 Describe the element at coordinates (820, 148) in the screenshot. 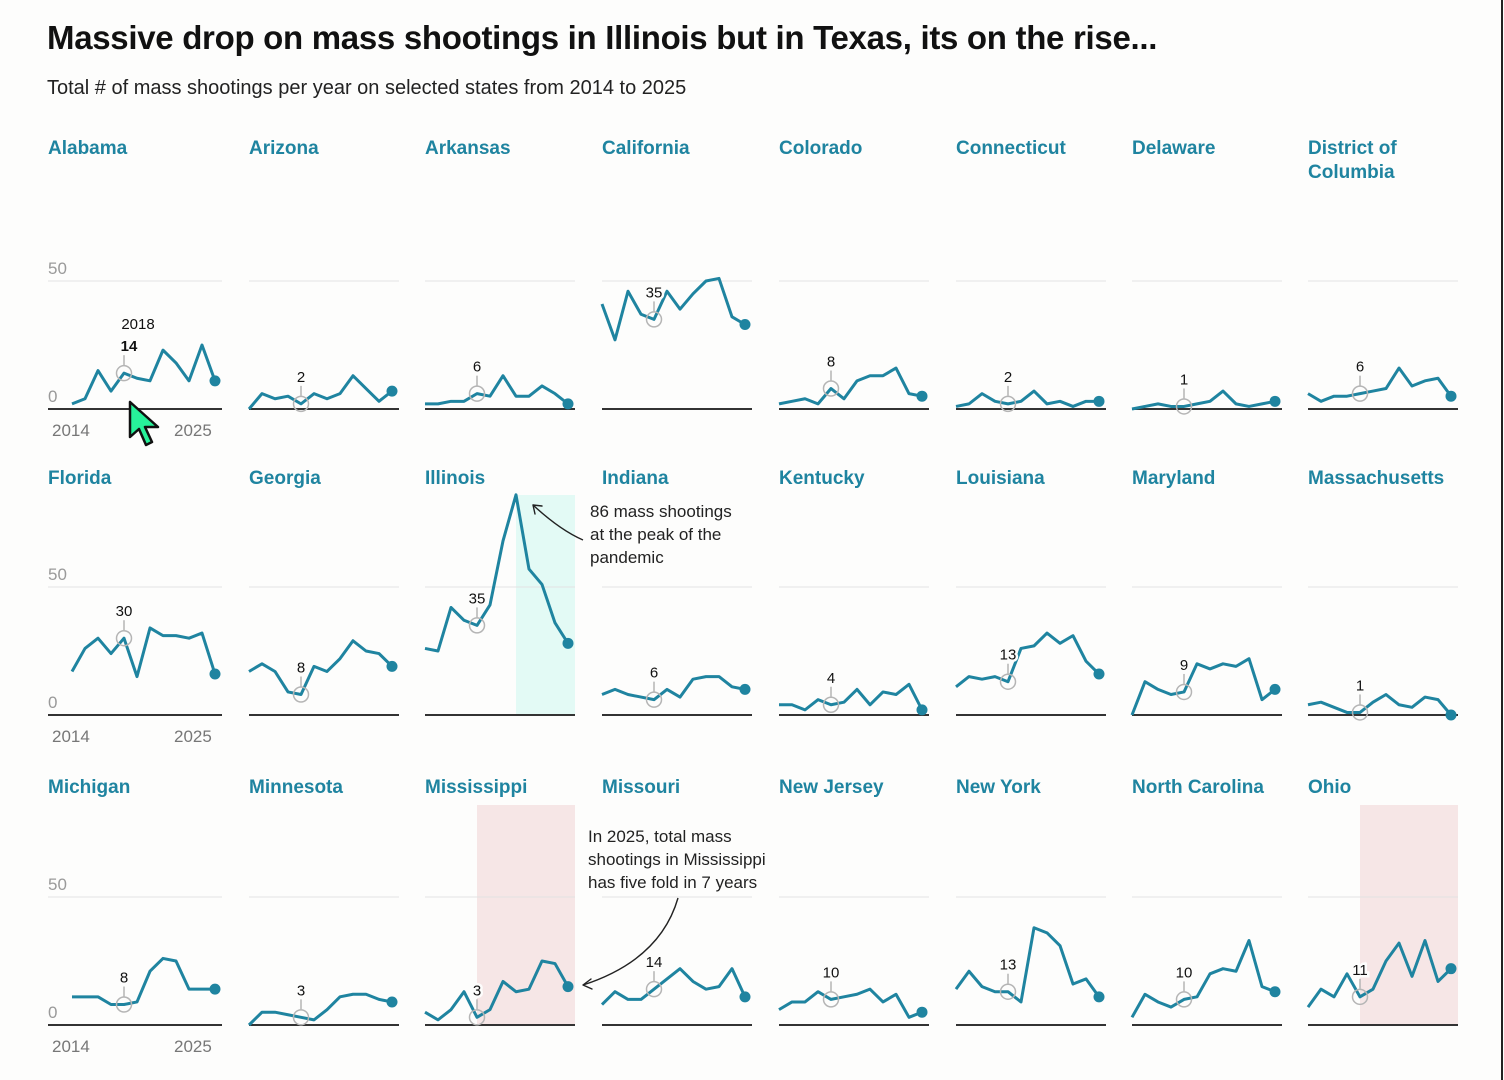

I see `state-label: Colorado` at that location.